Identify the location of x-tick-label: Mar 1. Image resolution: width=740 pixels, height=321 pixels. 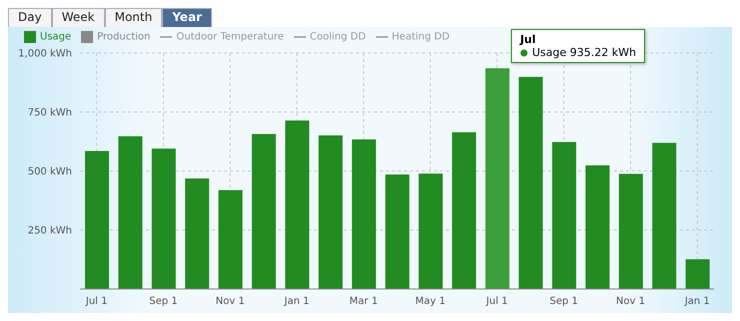
(363, 302).